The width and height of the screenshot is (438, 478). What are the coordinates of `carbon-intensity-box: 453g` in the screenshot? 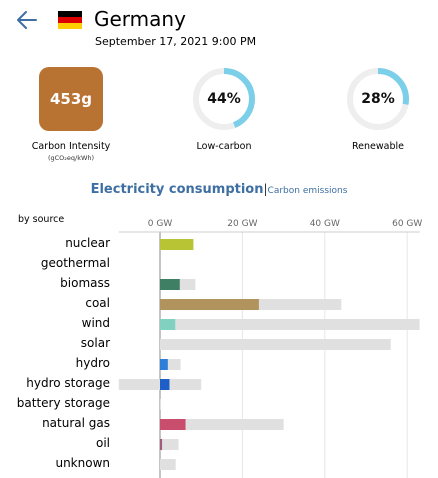 It's located at (71, 99).